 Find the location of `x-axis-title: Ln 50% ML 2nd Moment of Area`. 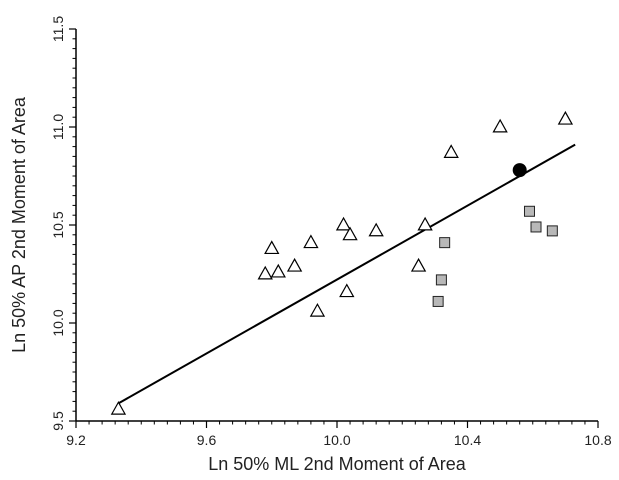

x-axis-title: Ln 50% ML 2nd Moment of Area is located at coordinates (337, 464).